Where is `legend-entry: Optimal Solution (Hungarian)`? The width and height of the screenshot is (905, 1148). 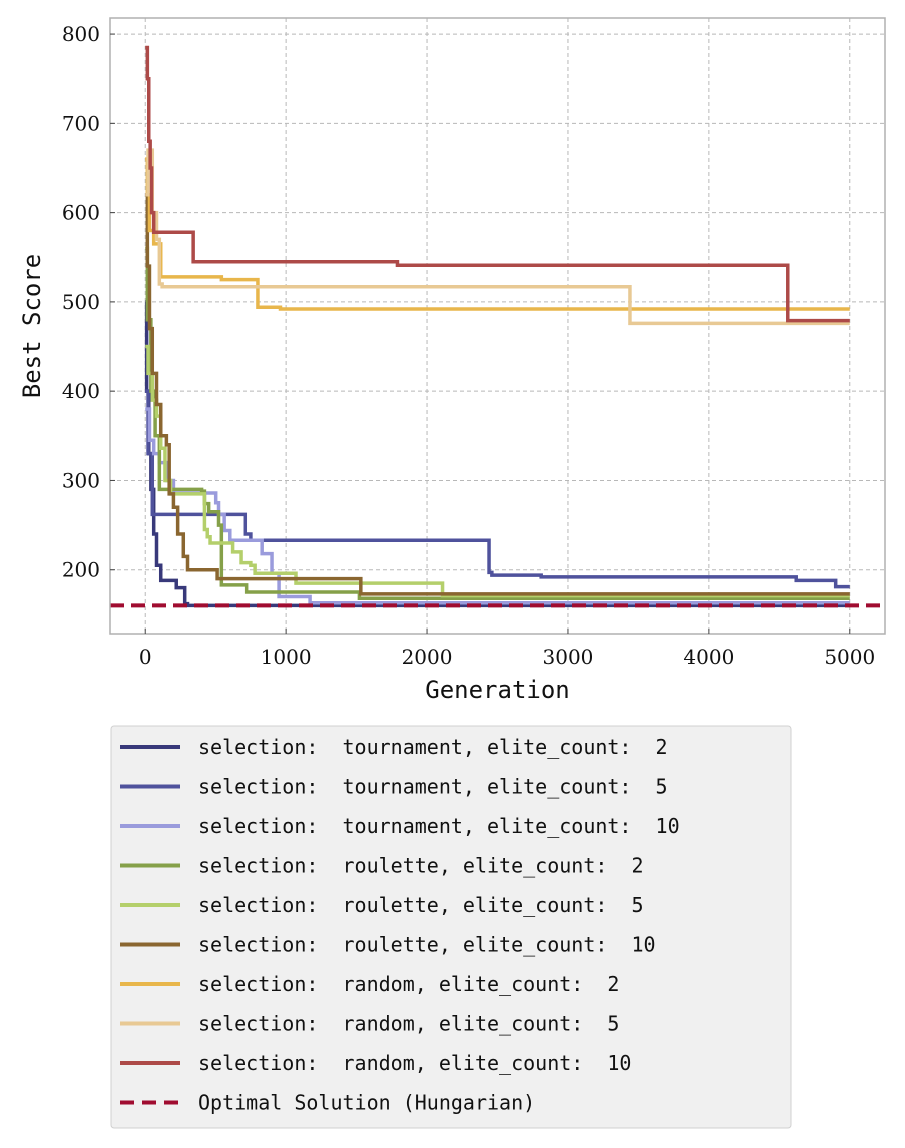 legend-entry: Optimal Solution (Hungarian) is located at coordinates (327, 1103).